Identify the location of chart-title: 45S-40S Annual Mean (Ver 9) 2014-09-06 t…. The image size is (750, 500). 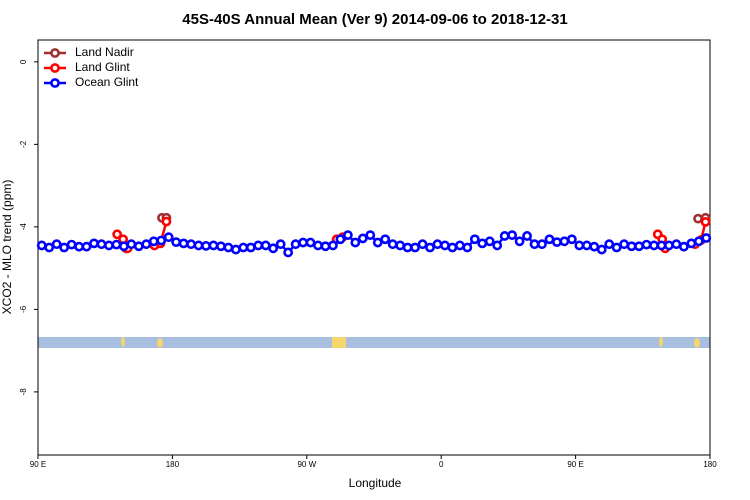
(374, 19).